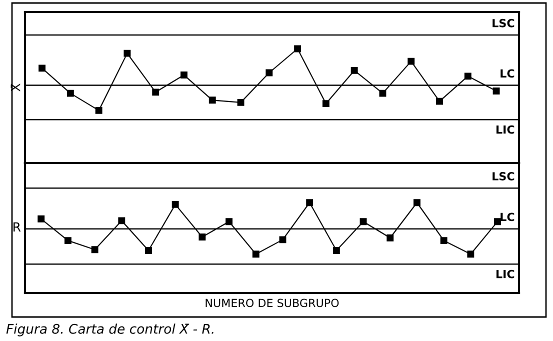 This screenshot has width=553, height=341. I want to click on text: Figura 8. Carta de control X̄ - R., so click(110, 330).